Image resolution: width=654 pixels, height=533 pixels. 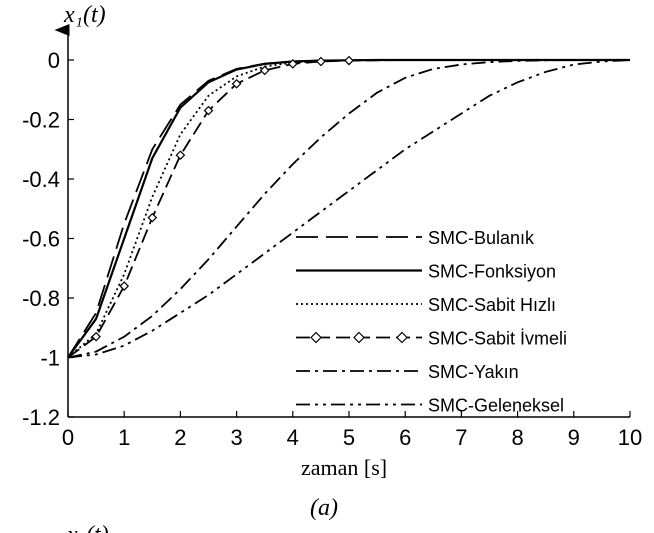 I want to click on y-axis-label: x₁(t), so click(x=84, y=15).